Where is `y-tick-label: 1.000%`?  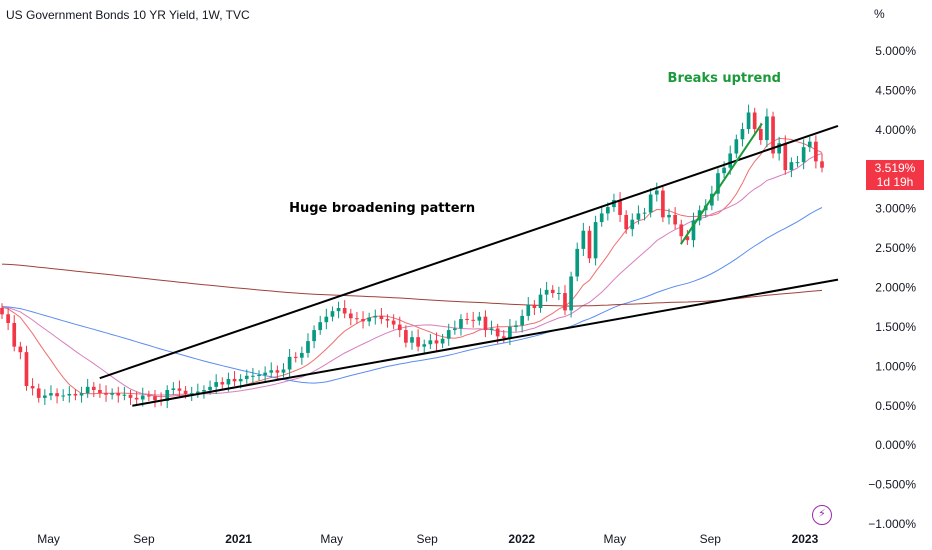
y-tick-label: 1.000% is located at coordinates (895, 366).